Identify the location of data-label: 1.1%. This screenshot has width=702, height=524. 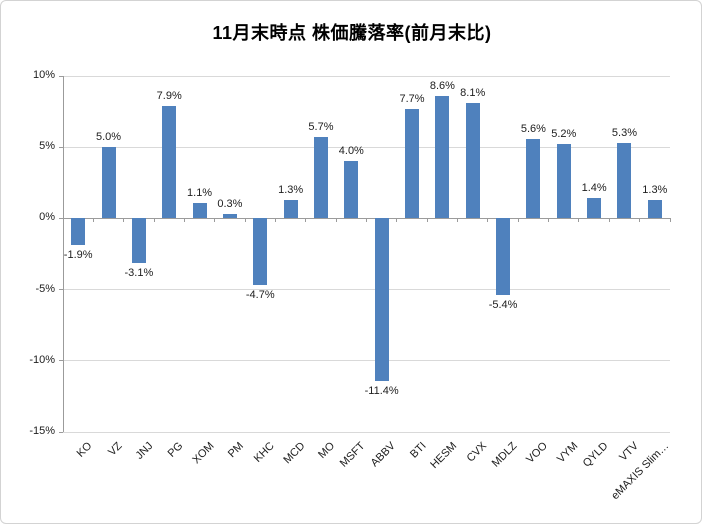
(200, 192).